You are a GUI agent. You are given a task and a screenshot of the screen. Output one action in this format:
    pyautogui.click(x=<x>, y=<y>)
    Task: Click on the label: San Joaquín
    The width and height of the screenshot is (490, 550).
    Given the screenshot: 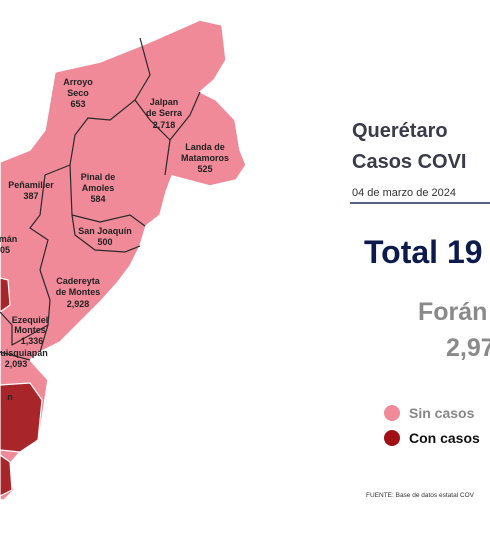 What is the action you would take?
    pyautogui.click(x=105, y=231)
    